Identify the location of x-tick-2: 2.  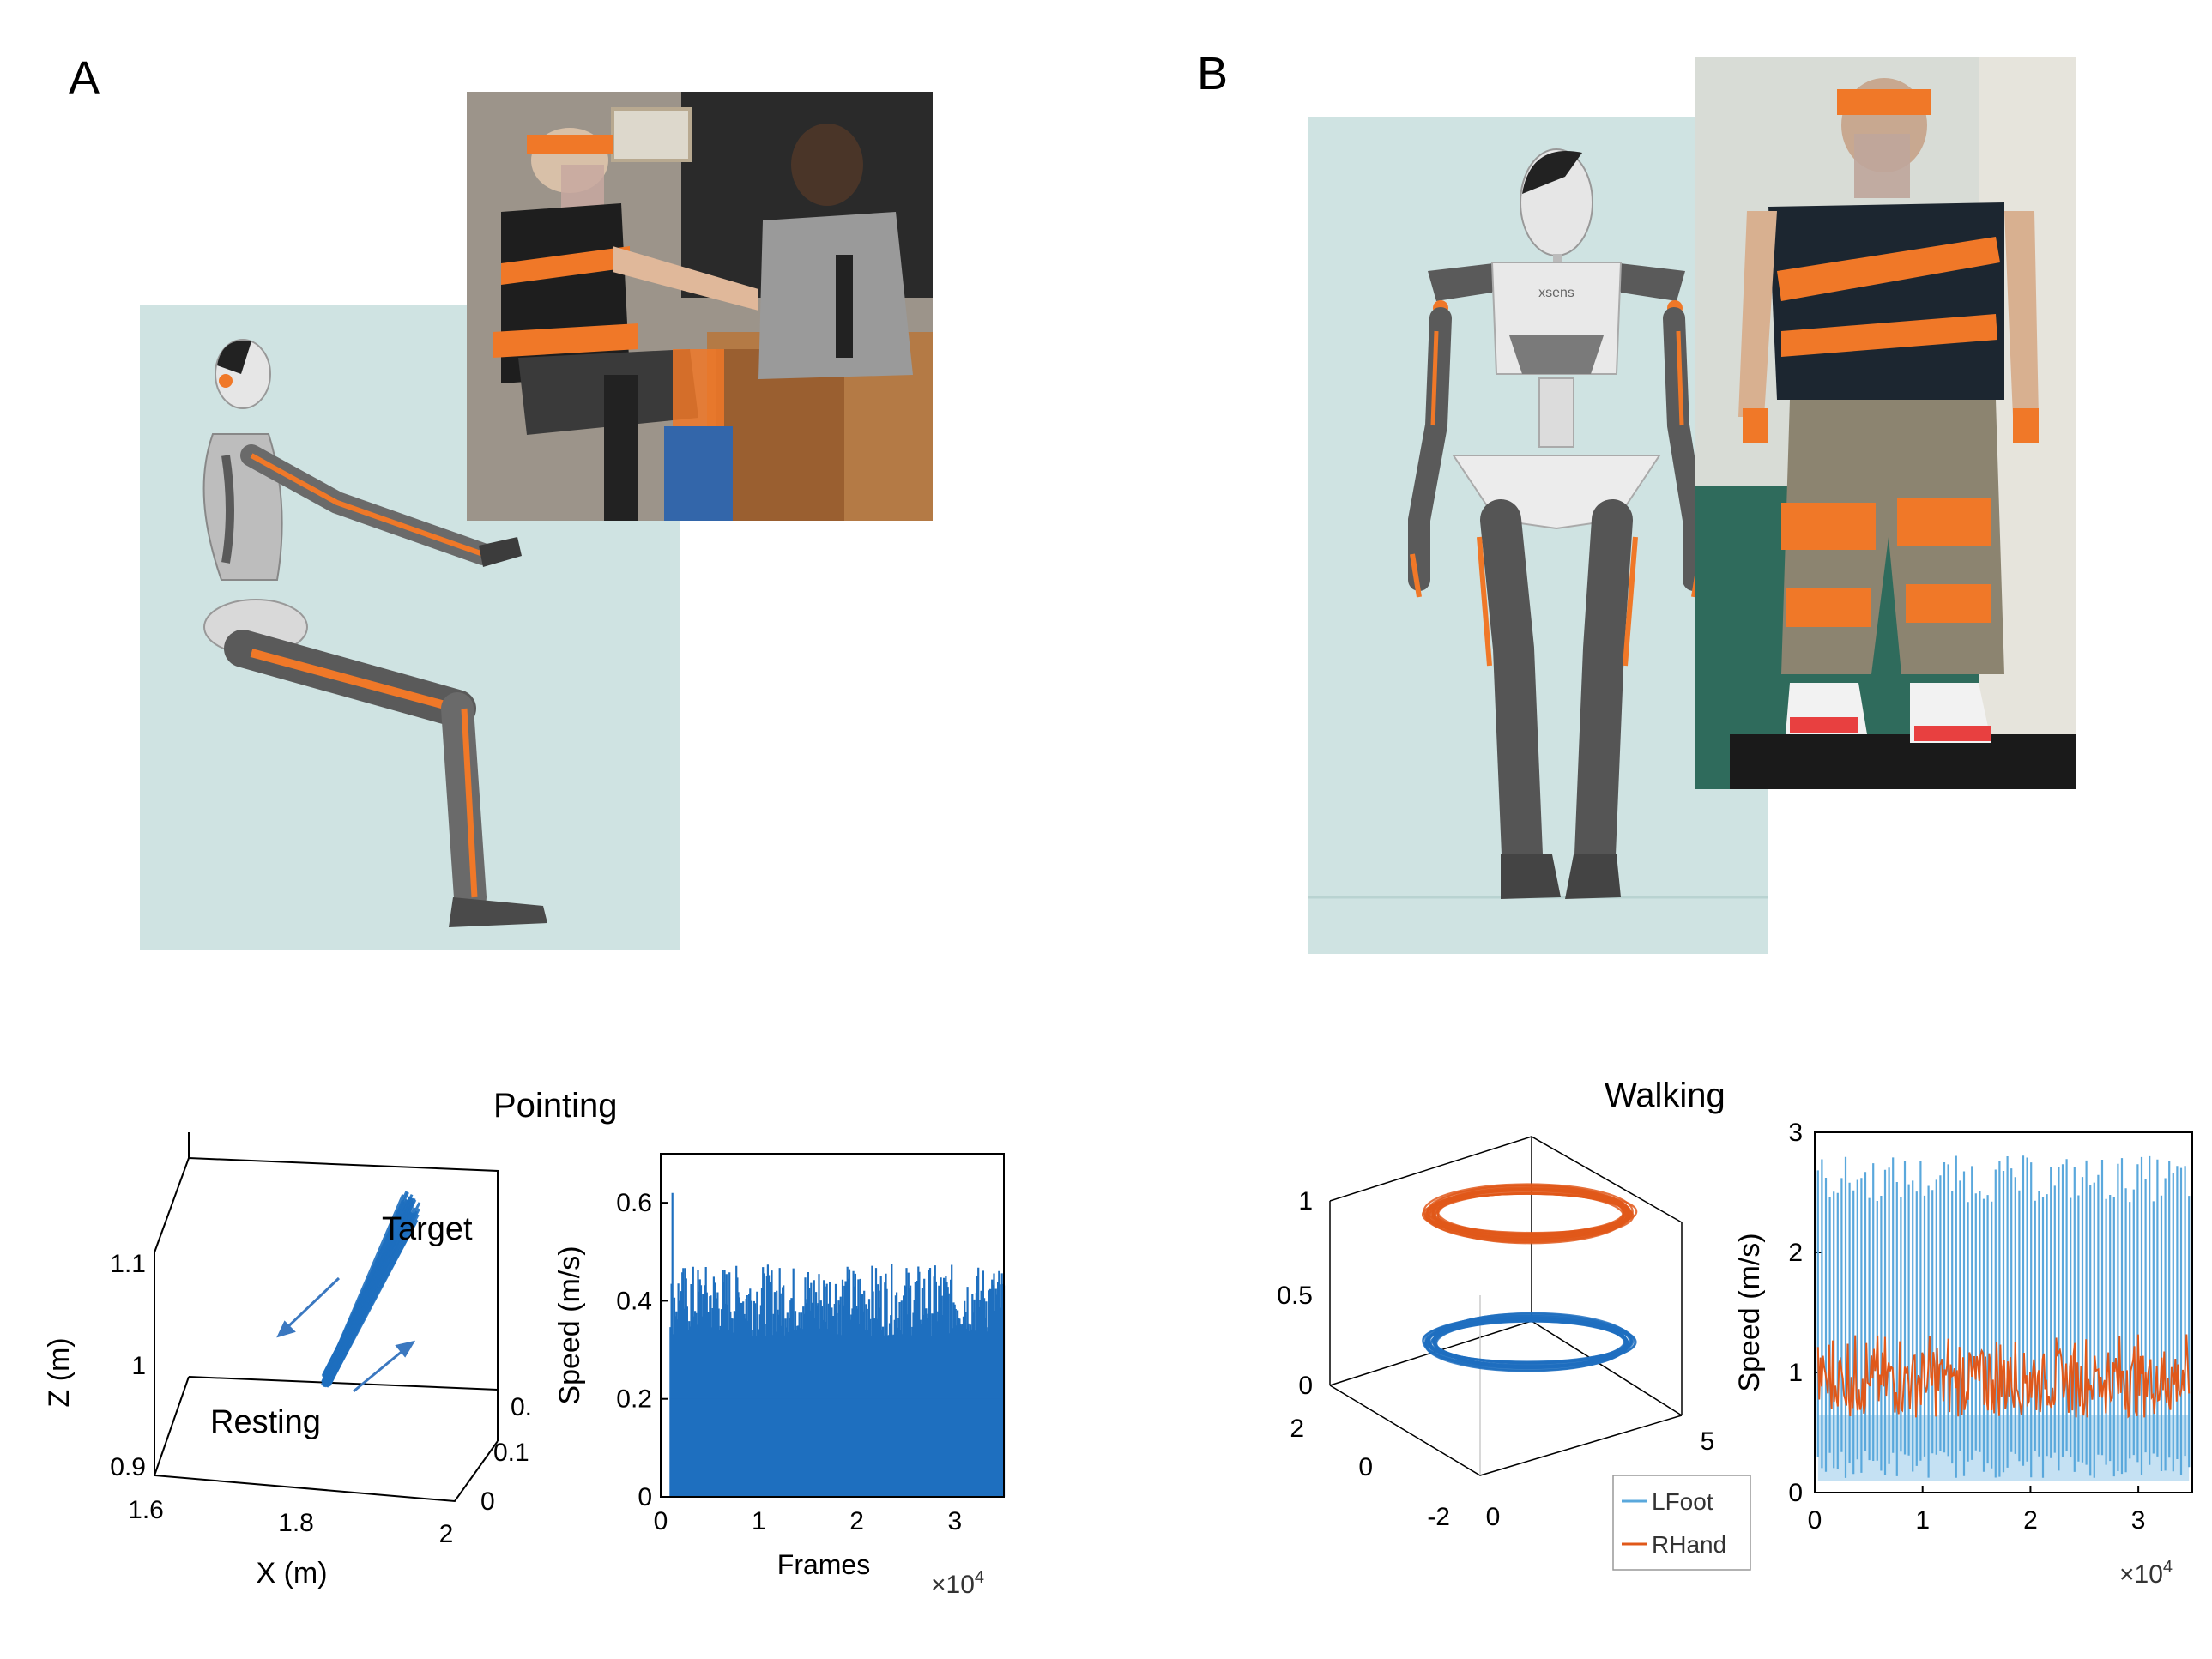
(446, 1534).